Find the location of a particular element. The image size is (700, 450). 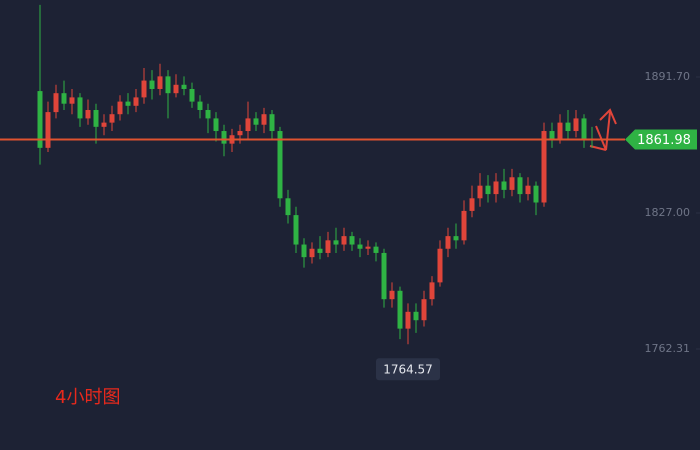

y-tick-label: 1891.70 is located at coordinates (668, 76).